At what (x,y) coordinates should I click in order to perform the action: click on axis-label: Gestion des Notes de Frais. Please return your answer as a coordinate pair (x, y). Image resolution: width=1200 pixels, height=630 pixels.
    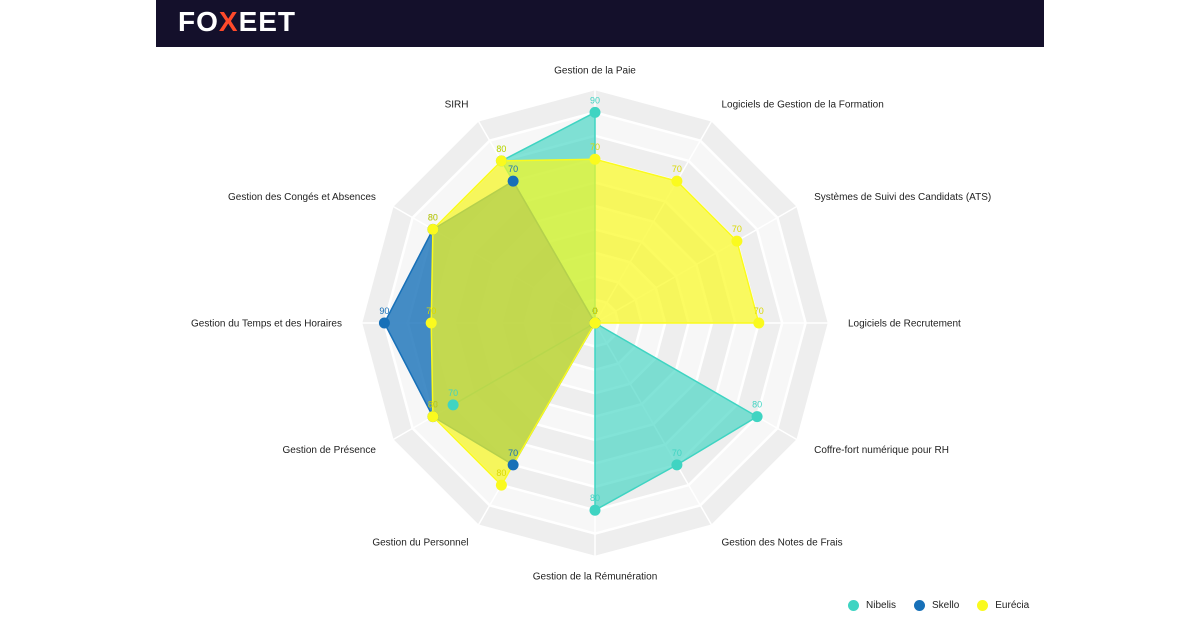
    Looking at the image, I should click on (782, 543).